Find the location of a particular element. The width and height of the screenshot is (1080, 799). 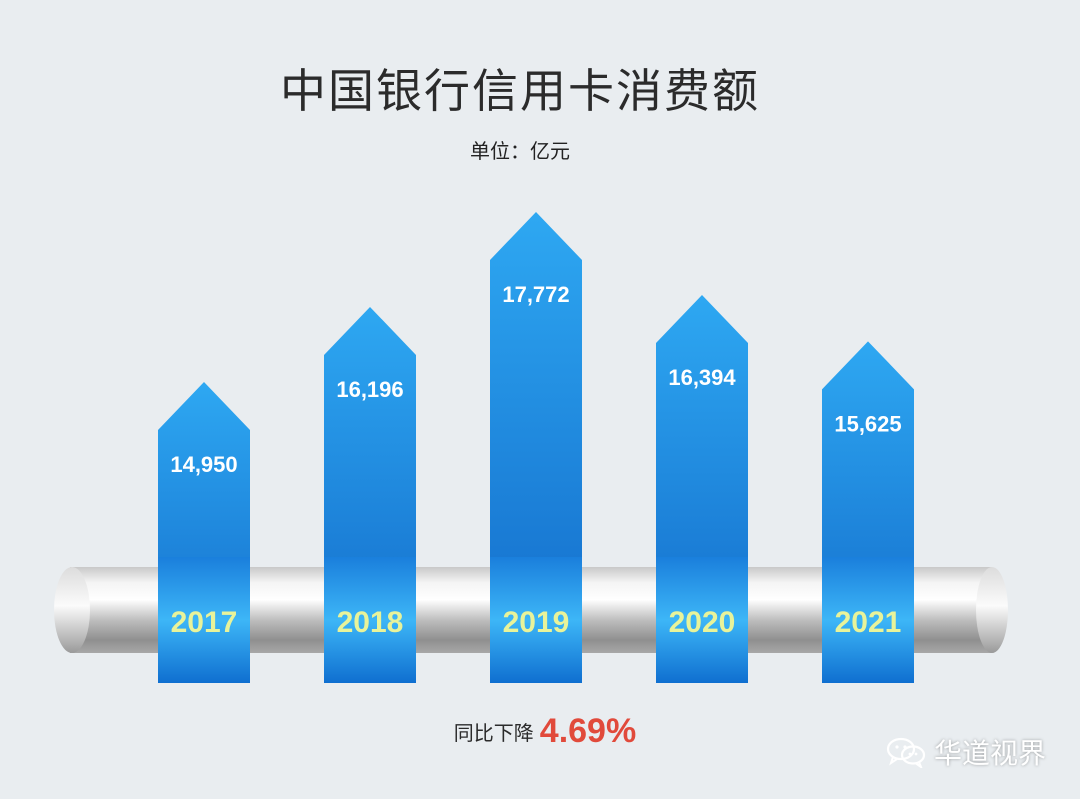

pipe-right-cap is located at coordinates (992, 610).